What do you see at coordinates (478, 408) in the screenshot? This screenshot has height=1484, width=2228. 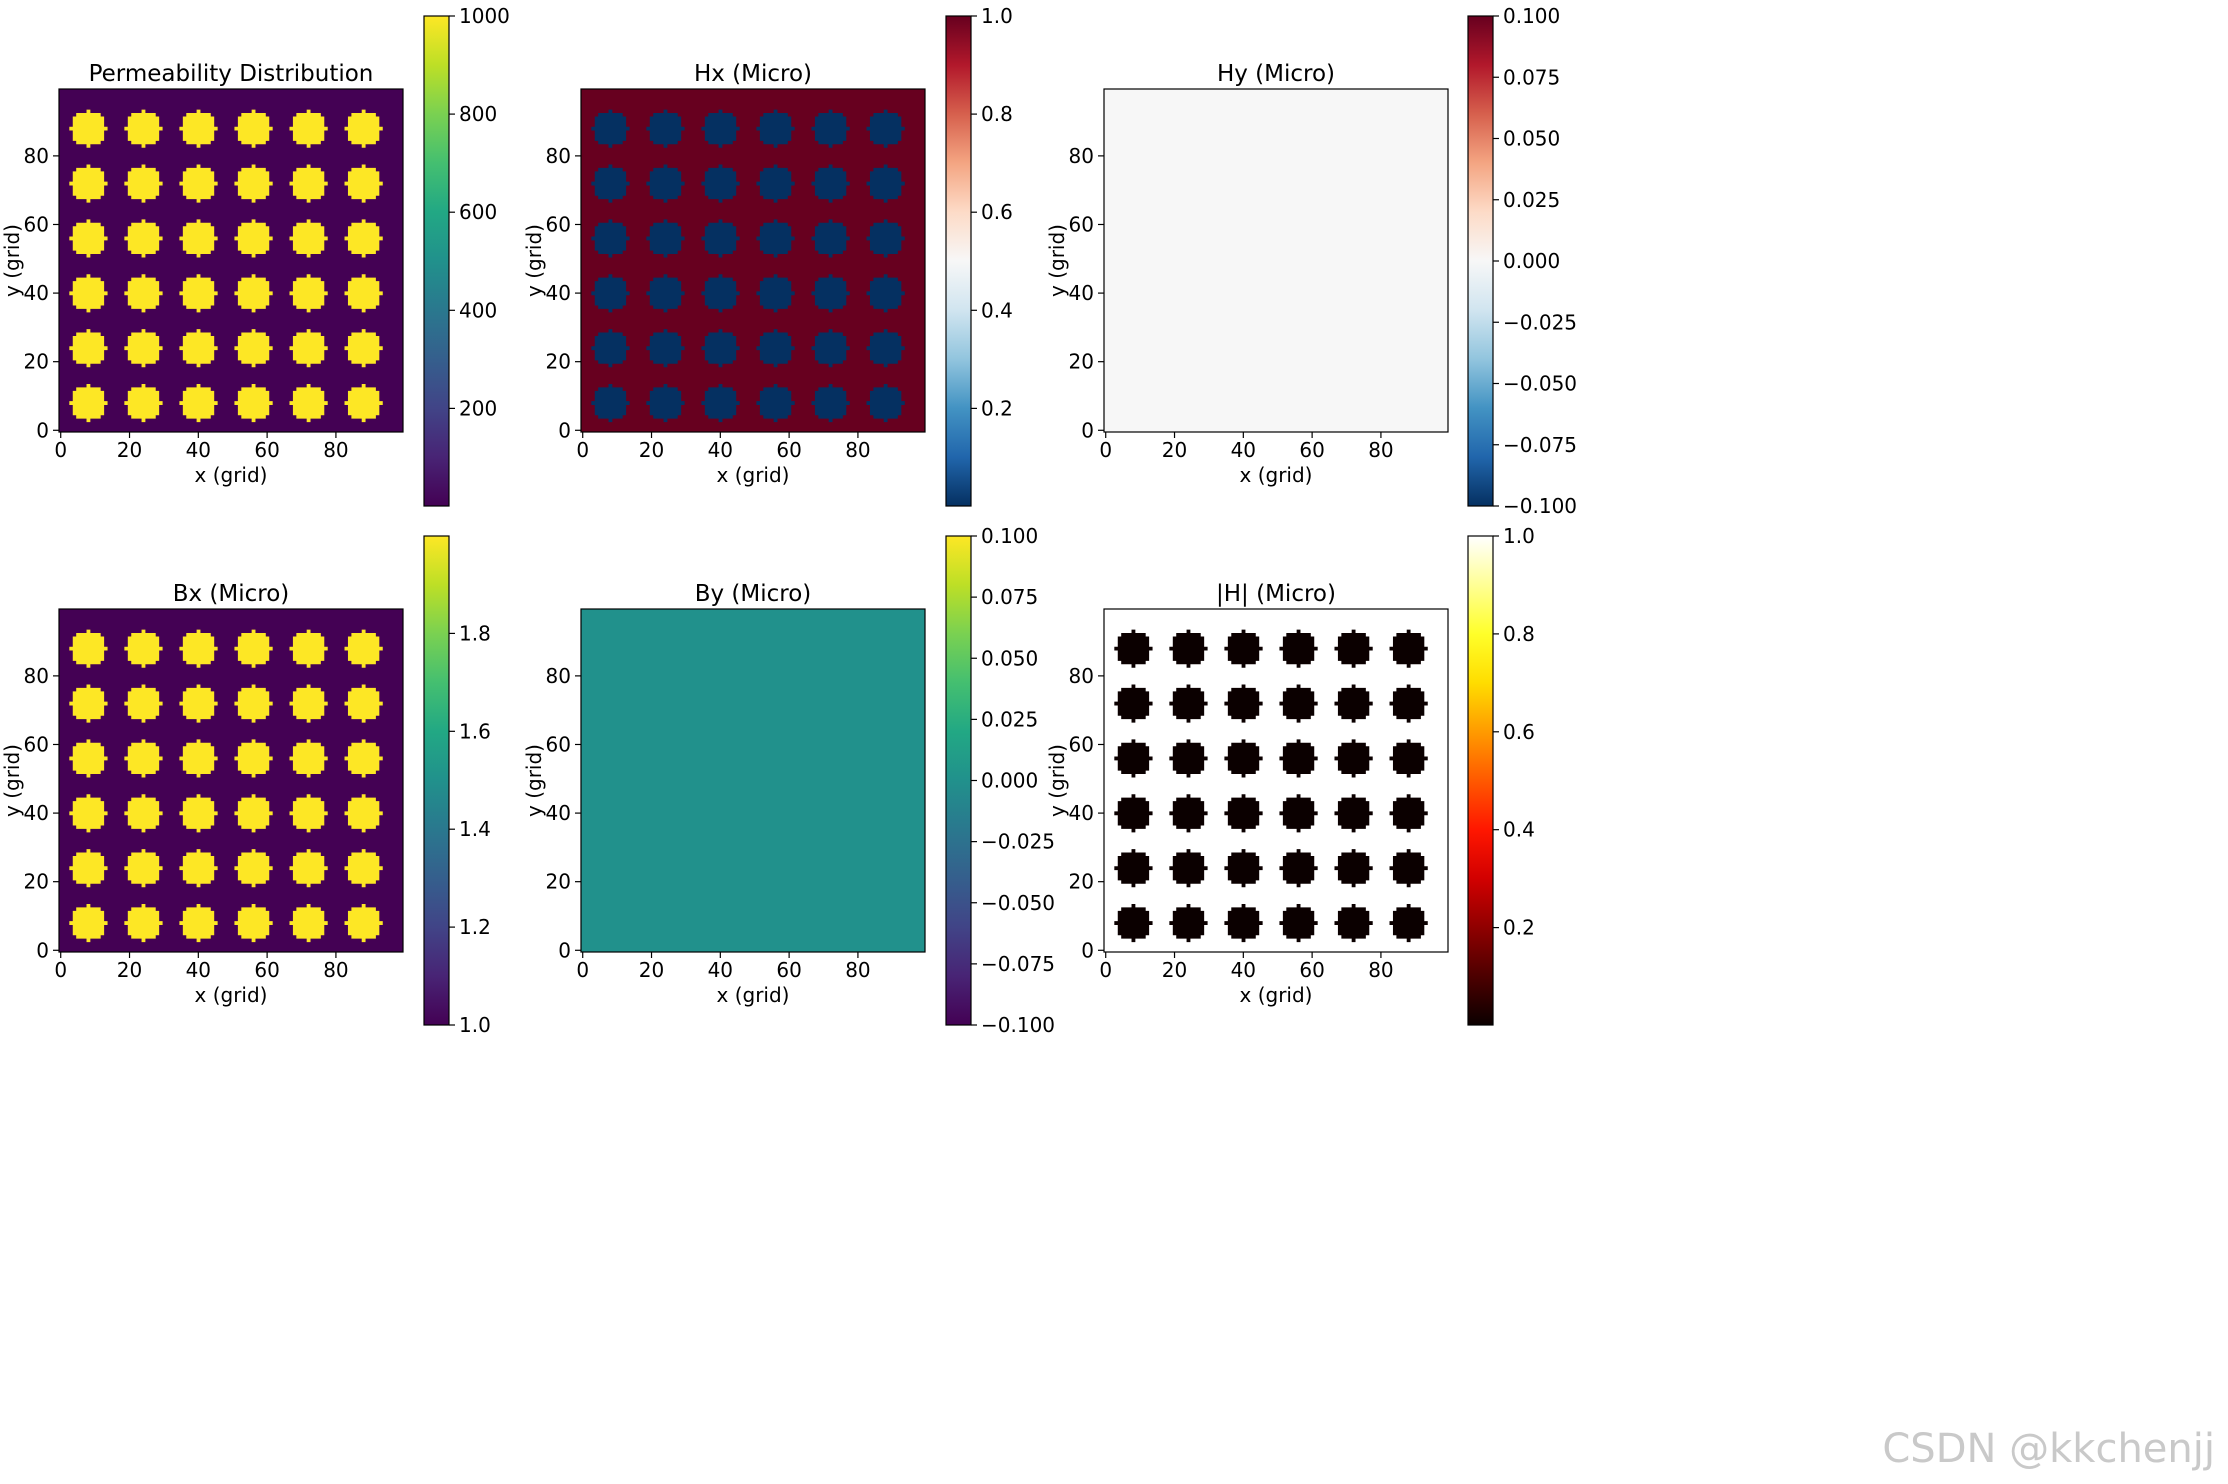 I see `colorbar-tick-label: 200` at bounding box center [478, 408].